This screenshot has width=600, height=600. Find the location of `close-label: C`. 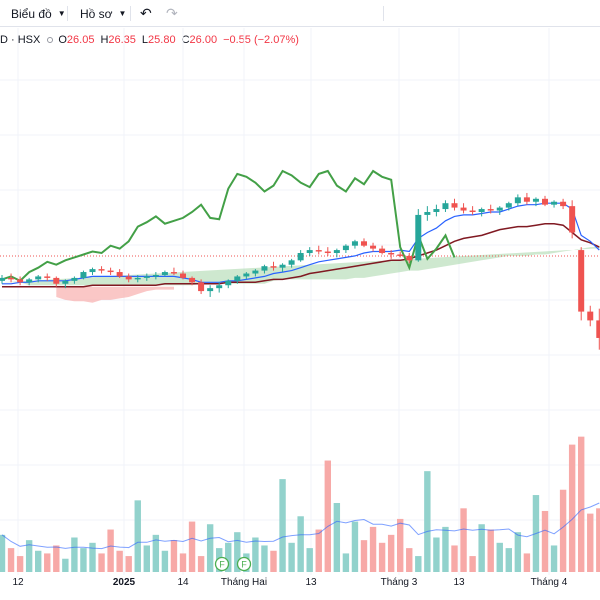

close-label: C is located at coordinates (185, 40).